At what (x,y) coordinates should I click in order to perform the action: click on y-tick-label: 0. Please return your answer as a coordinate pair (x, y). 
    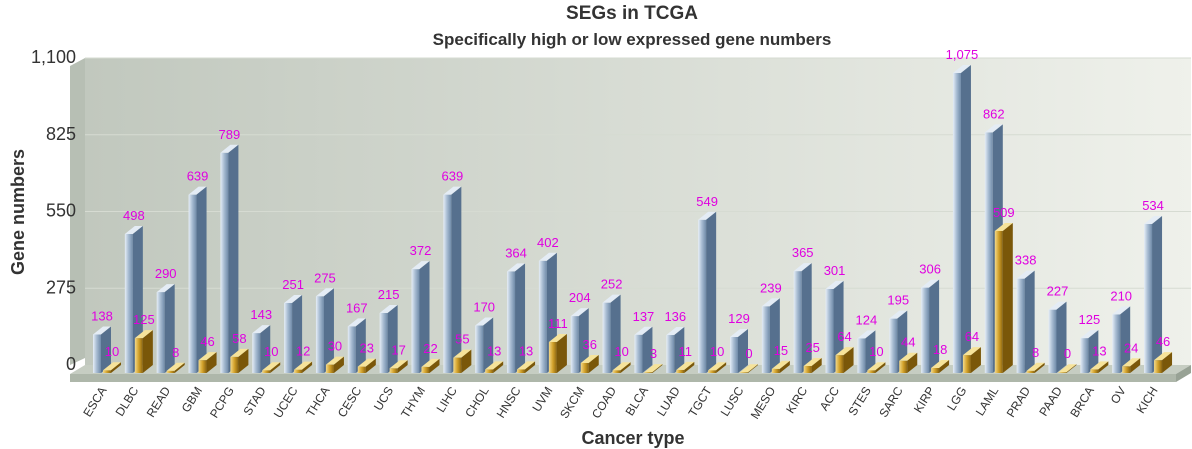
    Looking at the image, I should click on (71, 364).